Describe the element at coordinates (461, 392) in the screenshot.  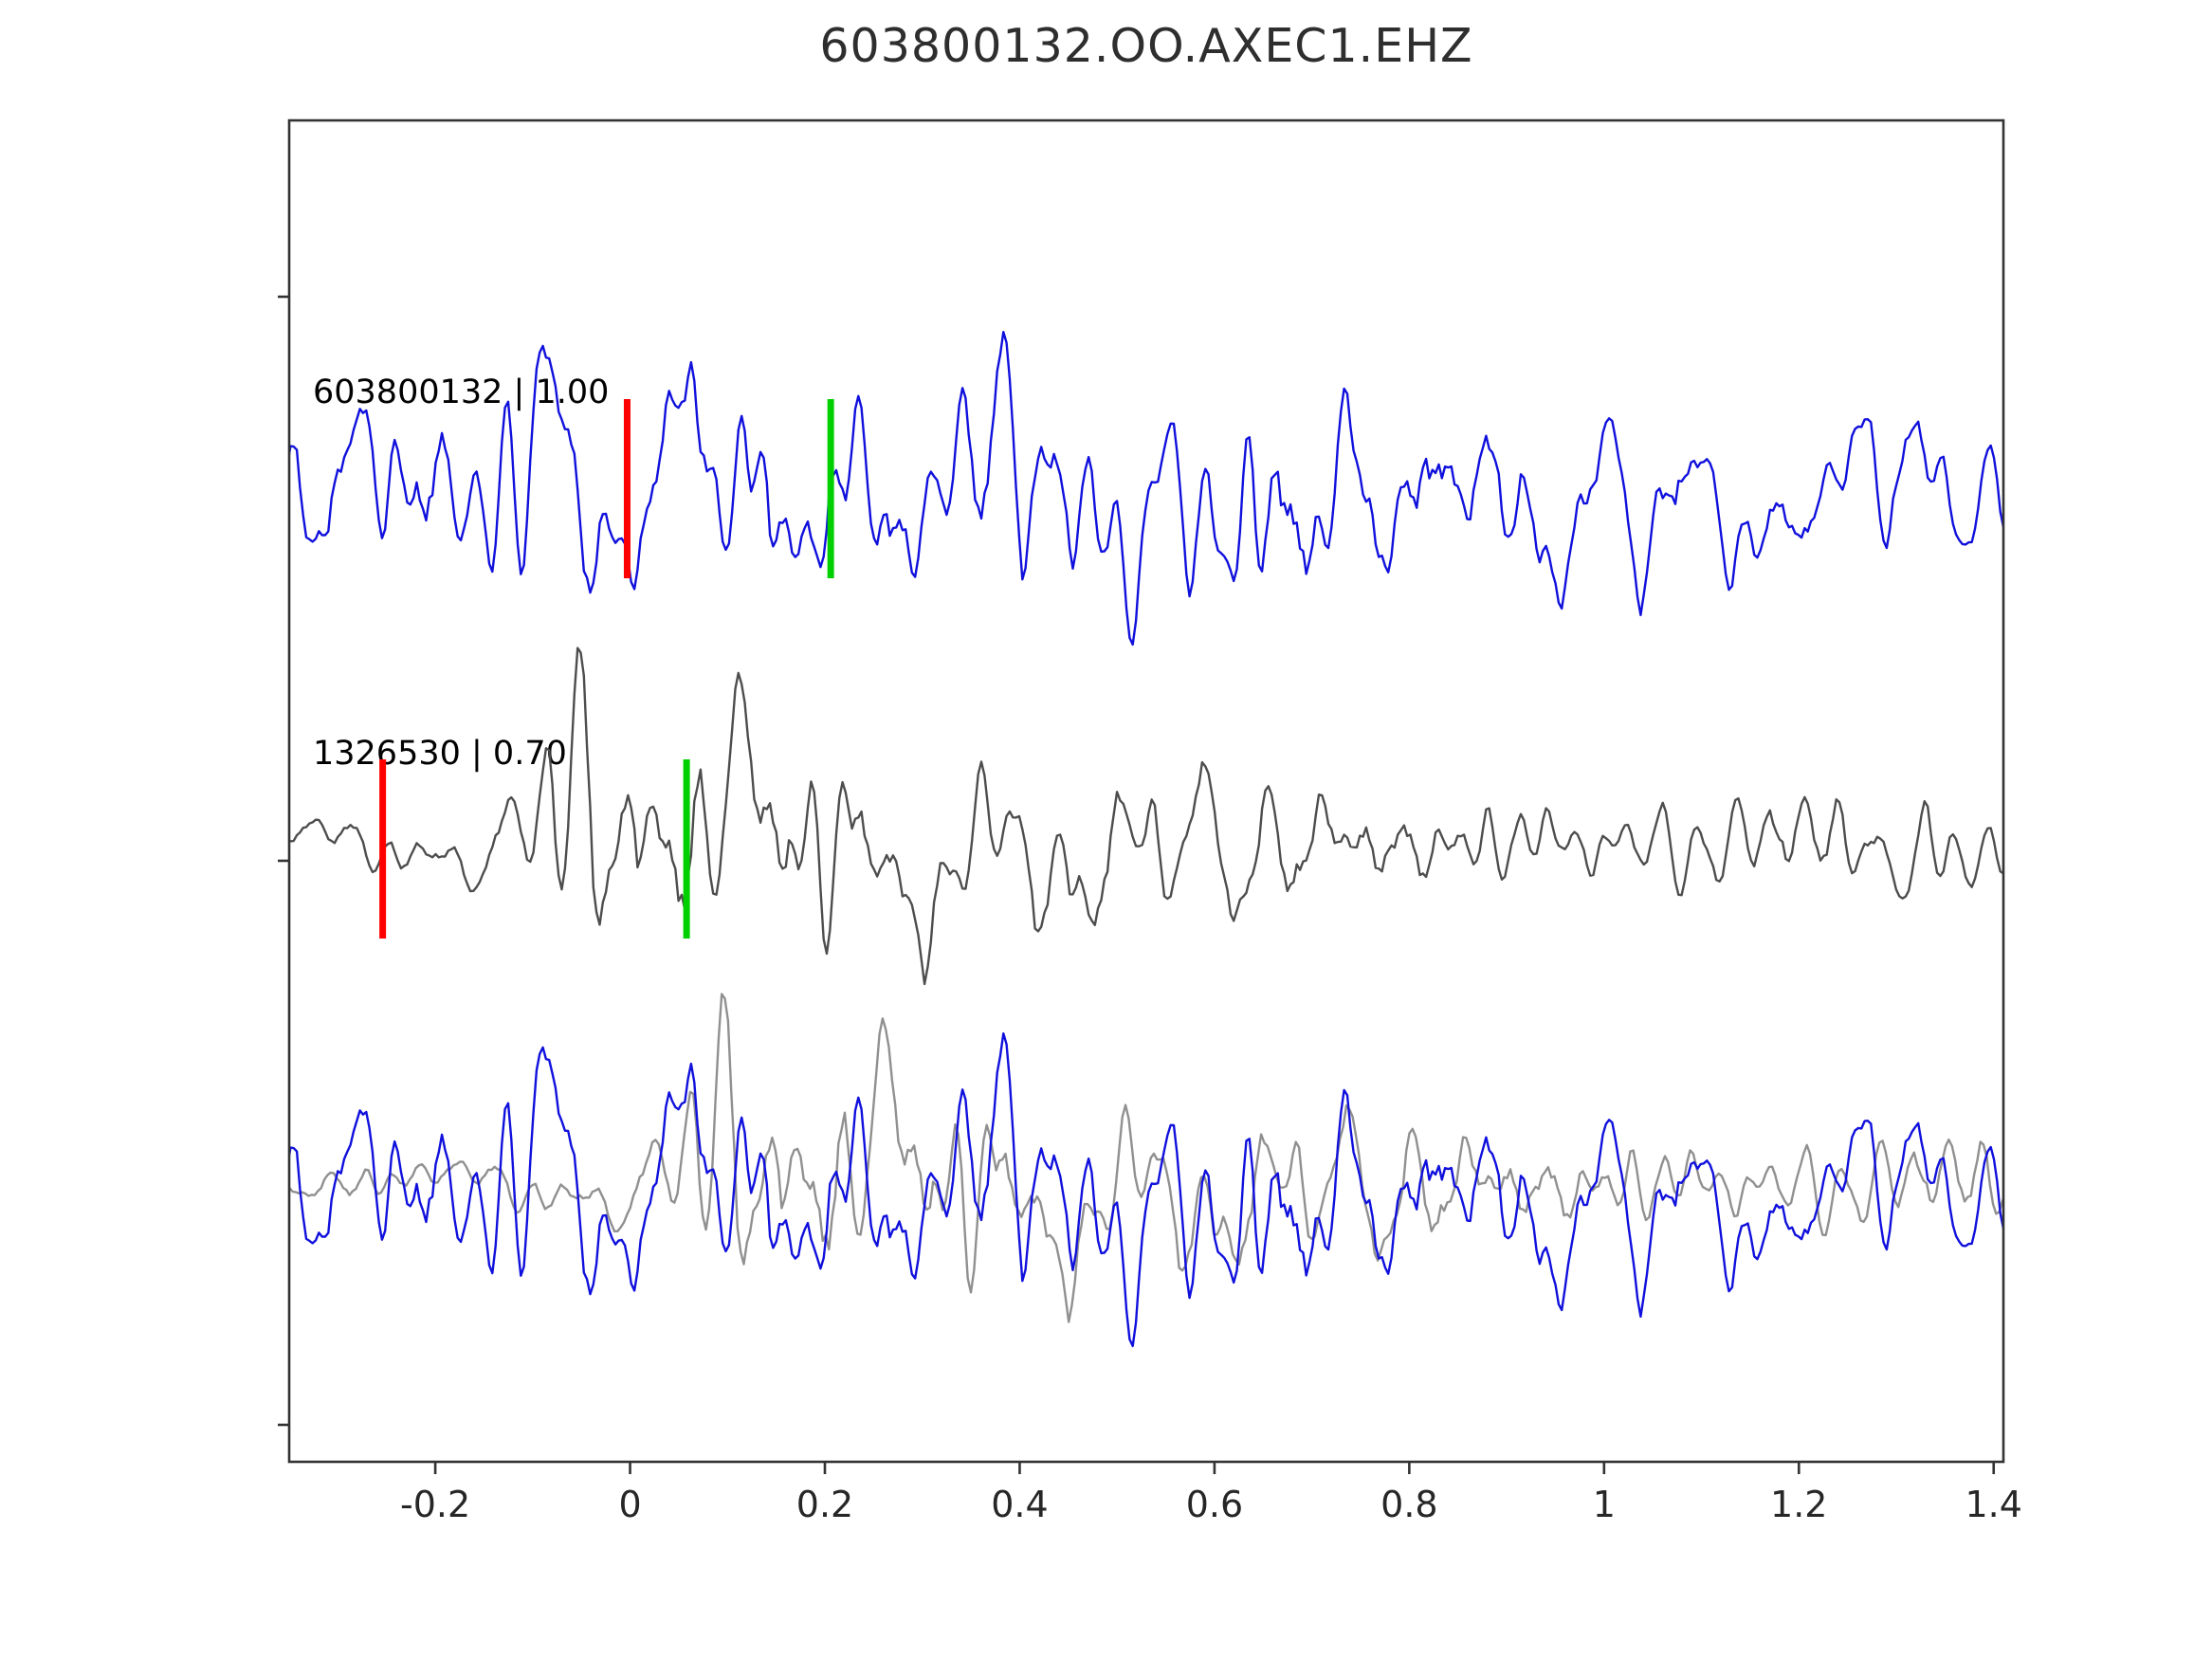
I see `trace-label-template: 603800132 | 1.00` at that location.